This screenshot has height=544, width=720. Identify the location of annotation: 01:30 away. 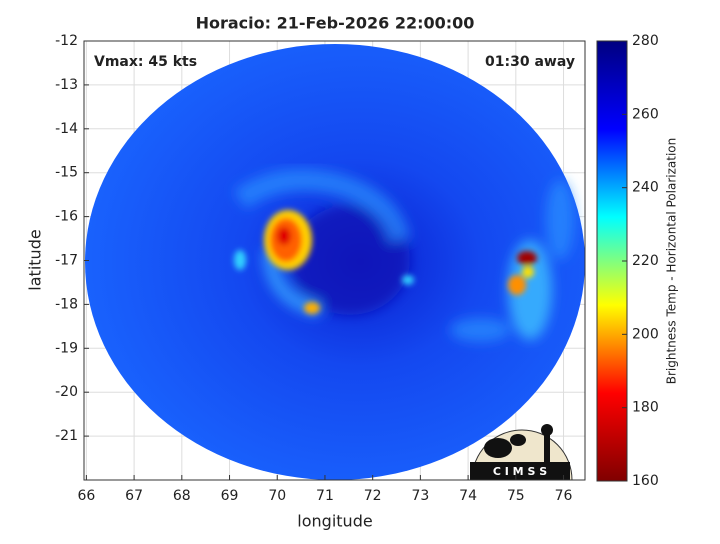
(530, 62).